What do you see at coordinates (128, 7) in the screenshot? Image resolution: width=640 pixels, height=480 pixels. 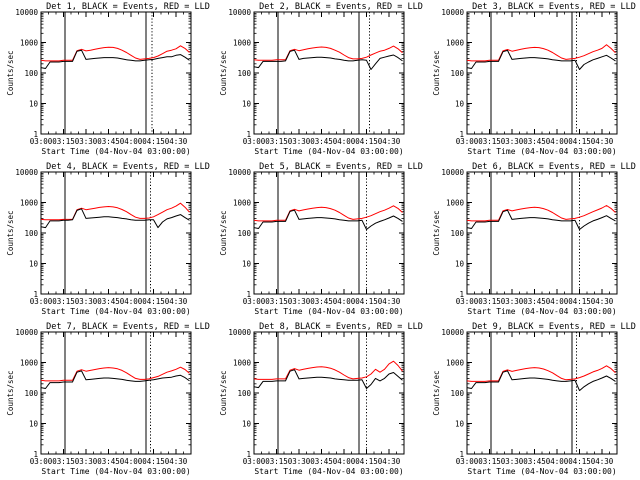 I see `chart-title: Det 1, BLACK = Events, RED = LLD` at bounding box center [128, 7].